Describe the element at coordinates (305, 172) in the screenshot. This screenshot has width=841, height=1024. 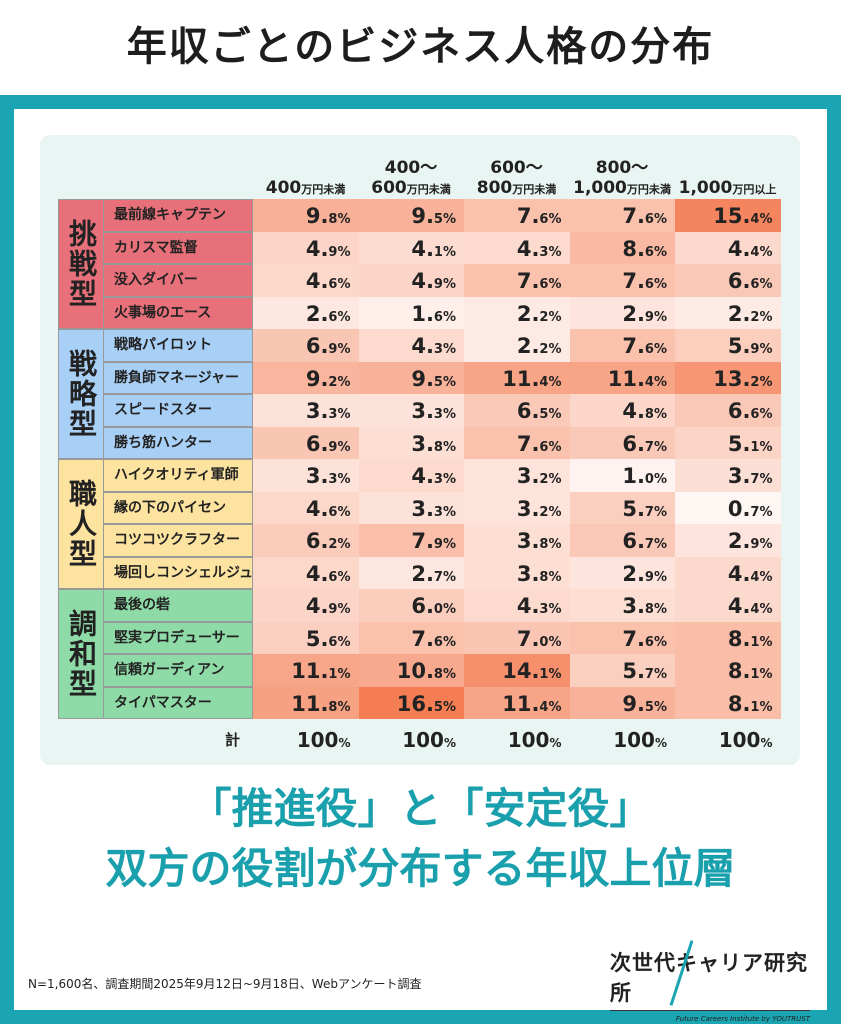
I see `column-header: 400万円未満` at that location.